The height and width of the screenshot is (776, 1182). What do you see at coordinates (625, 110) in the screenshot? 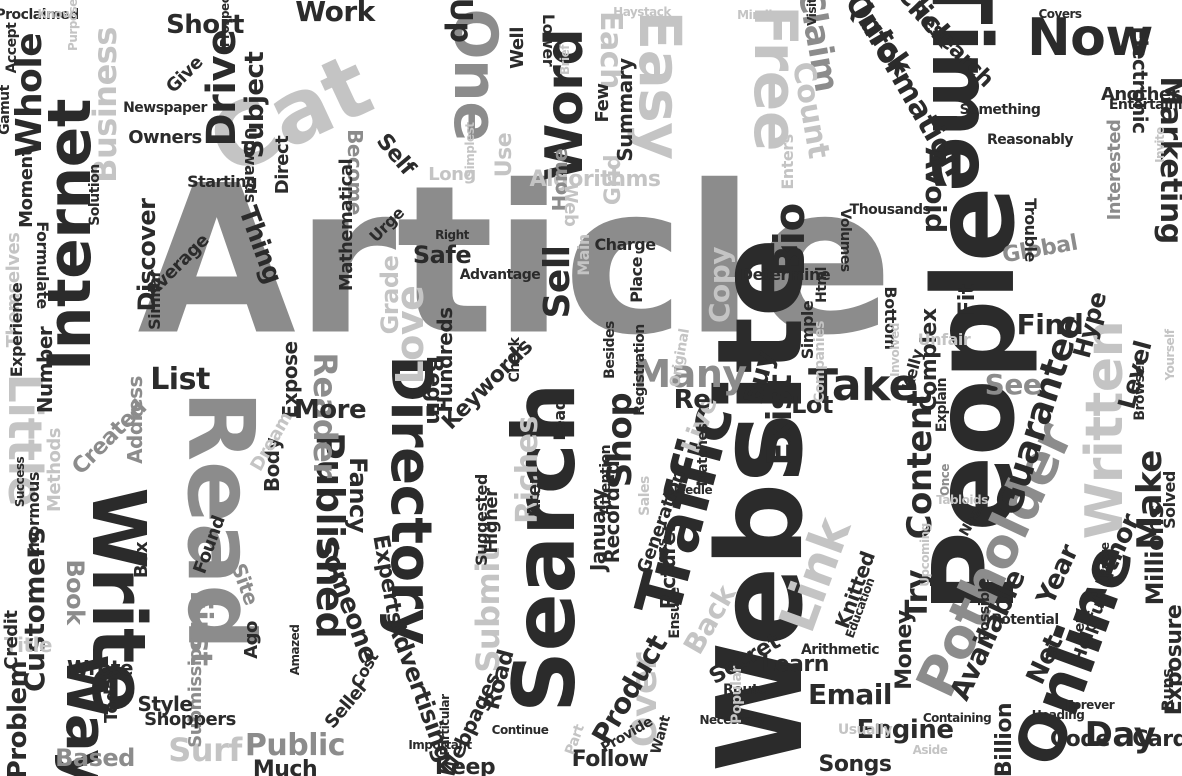
I see `cloud-word-summary: Summary` at bounding box center [625, 110].